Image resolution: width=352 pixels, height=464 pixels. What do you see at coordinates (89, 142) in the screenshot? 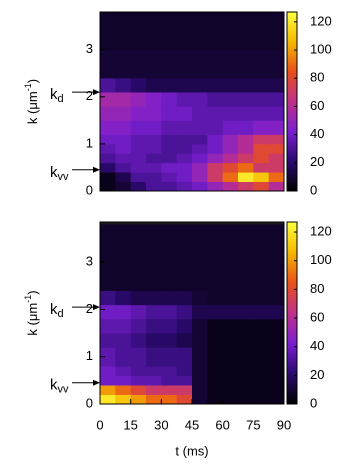
I see `y-tick-label: 1` at bounding box center [89, 142].